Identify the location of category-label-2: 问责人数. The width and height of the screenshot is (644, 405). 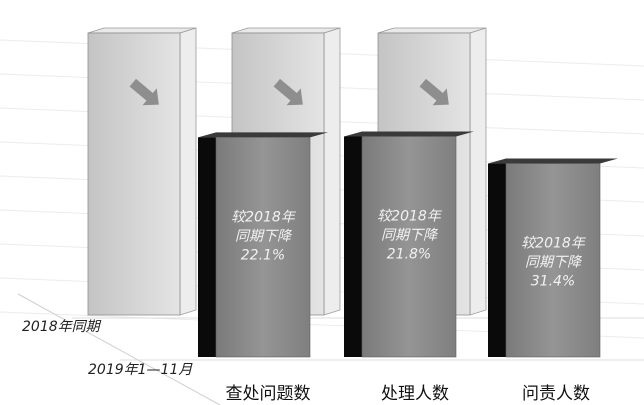
(556, 394).